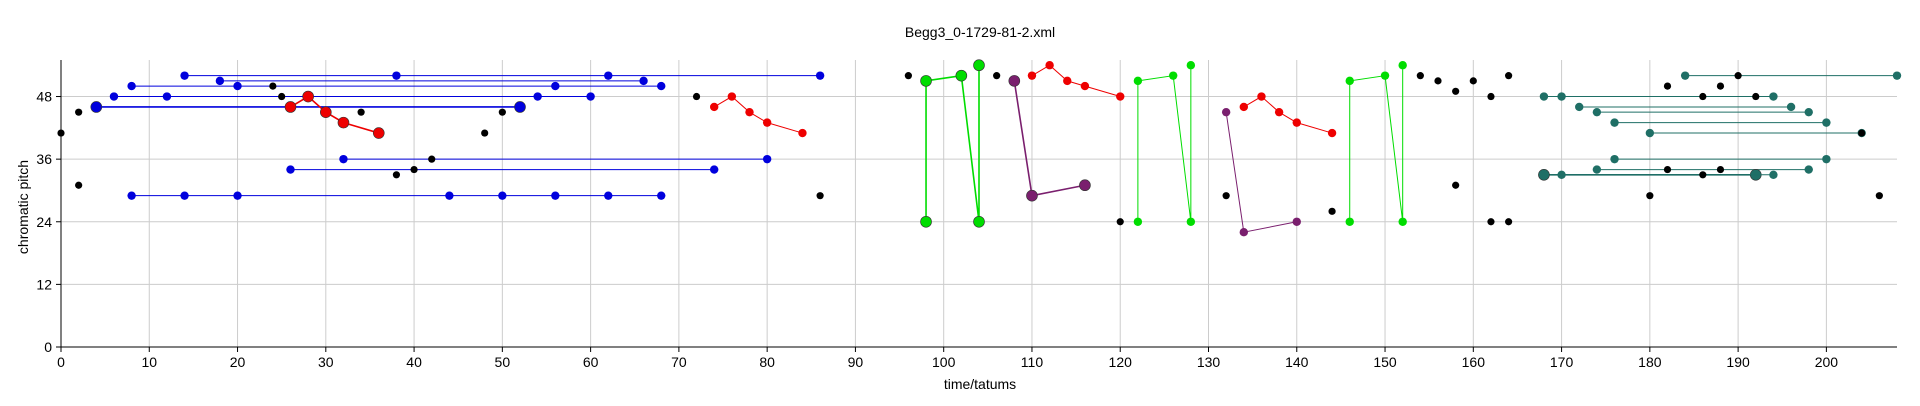 This screenshot has height=406, width=1920. I want to click on x-tick-label: 70, so click(679, 362).